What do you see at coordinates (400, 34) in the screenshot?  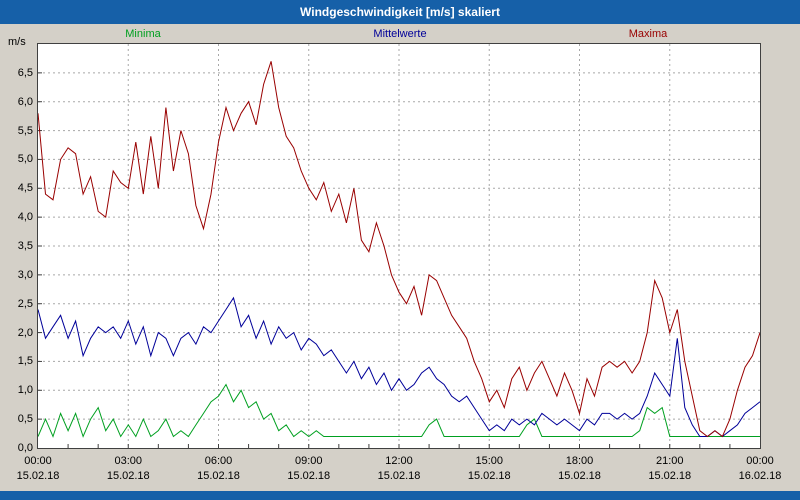 I see `legend-mittelwerte: Mittelwerte` at bounding box center [400, 34].